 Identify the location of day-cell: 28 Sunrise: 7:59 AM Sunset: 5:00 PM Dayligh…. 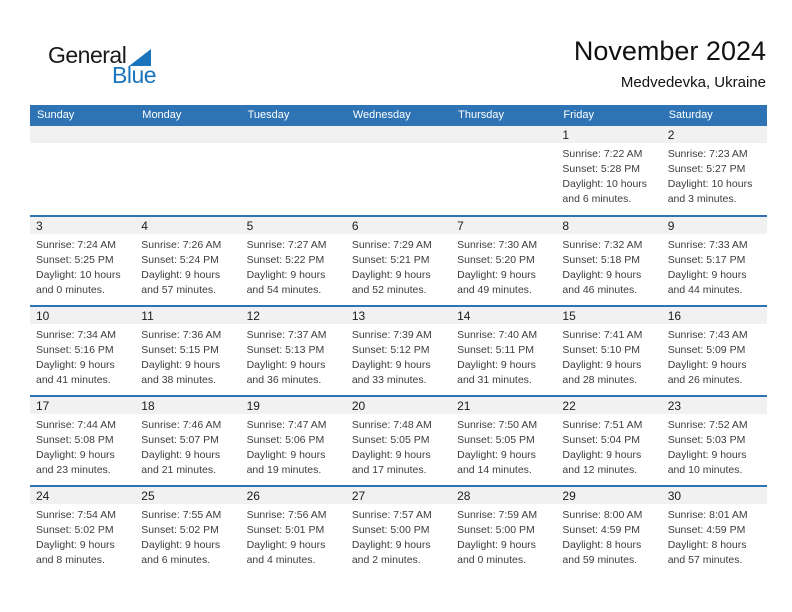
(504, 530).